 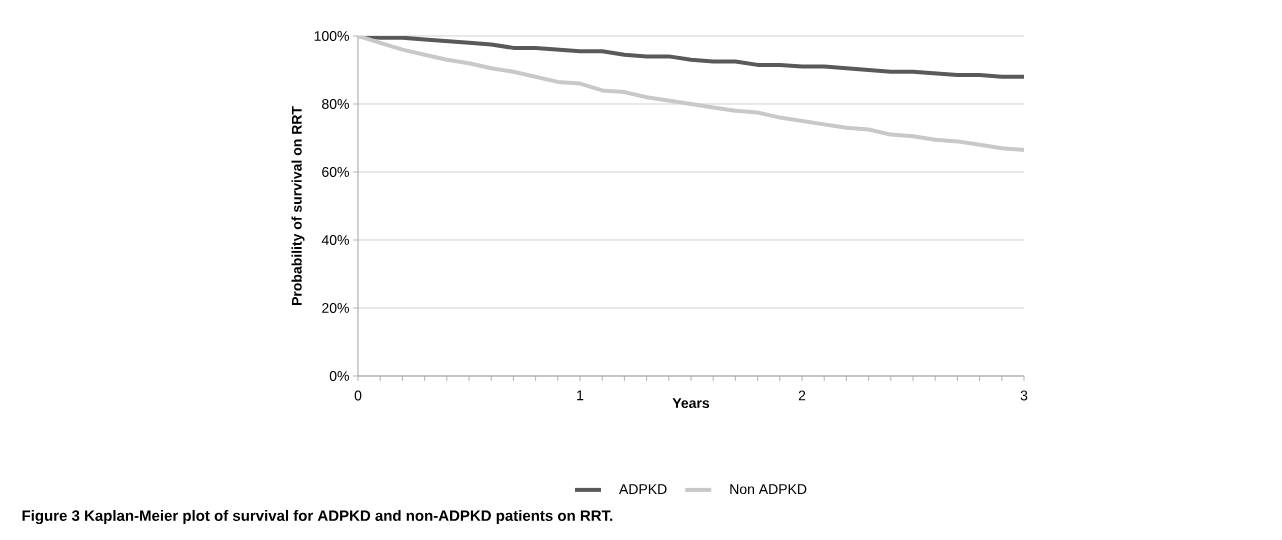 What do you see at coordinates (802, 395) in the screenshot?
I see `x-tick-label: 2` at bounding box center [802, 395].